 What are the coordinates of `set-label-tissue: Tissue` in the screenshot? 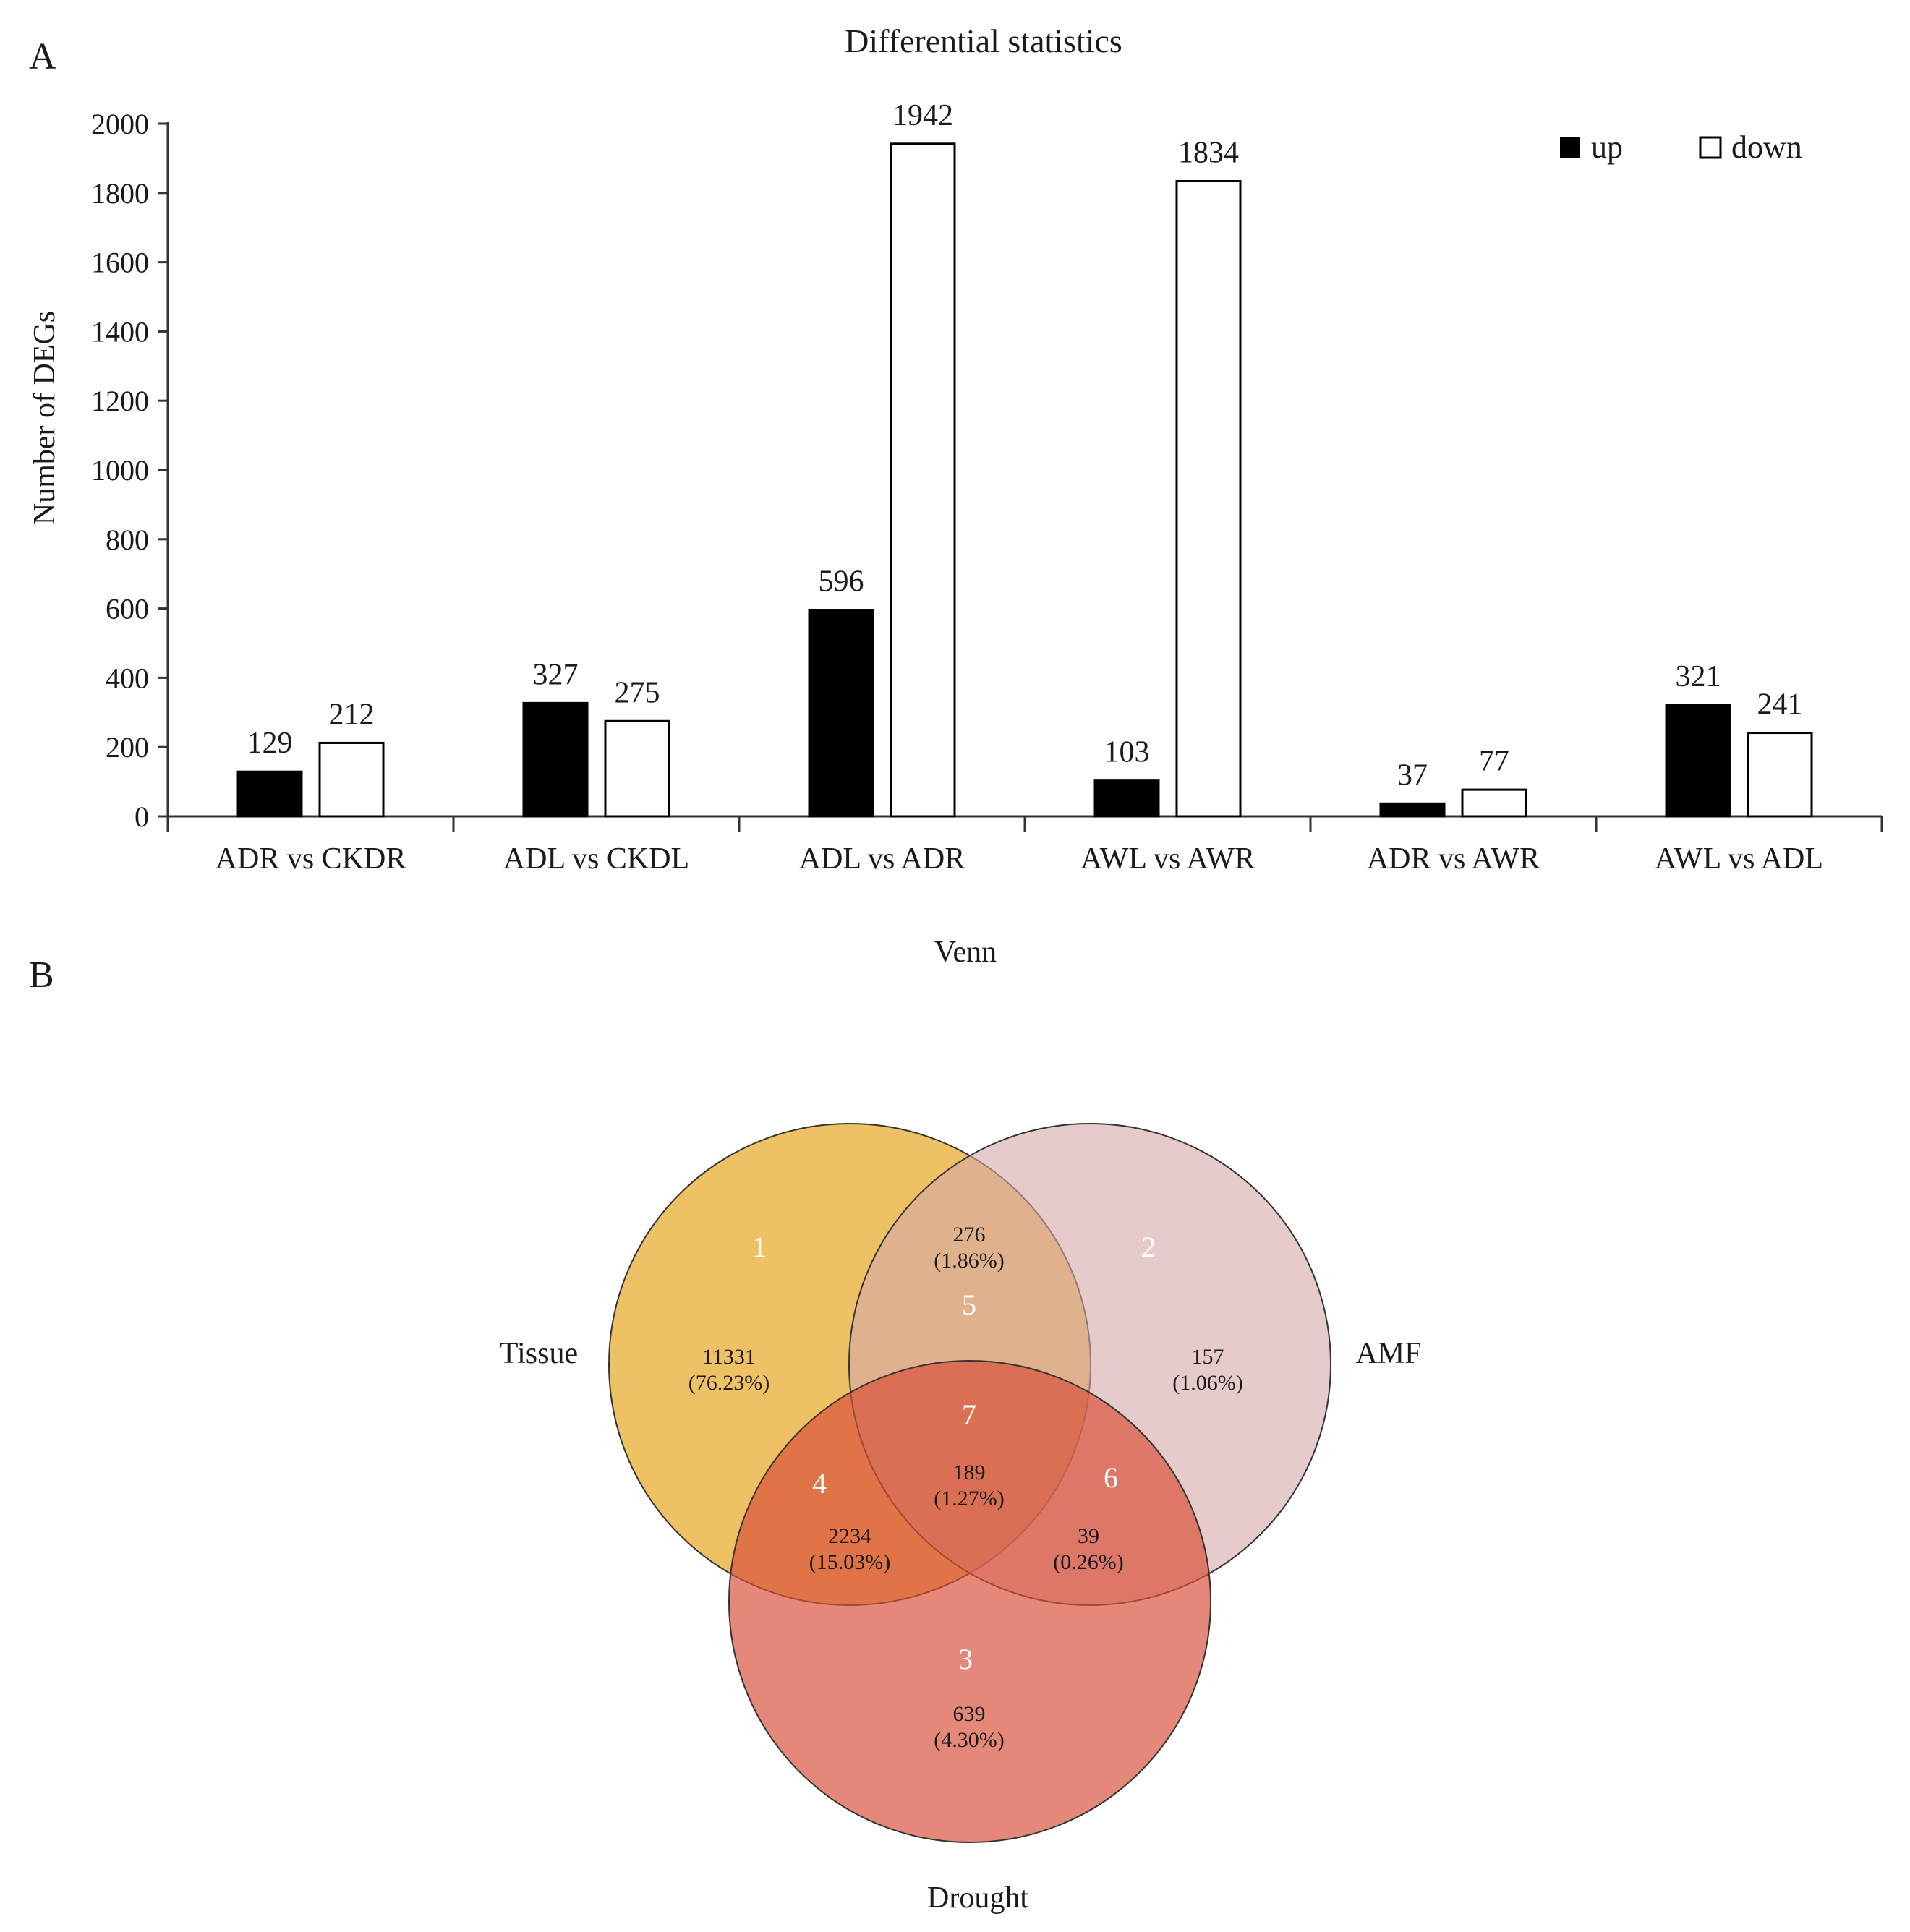 It's located at (539, 1353).